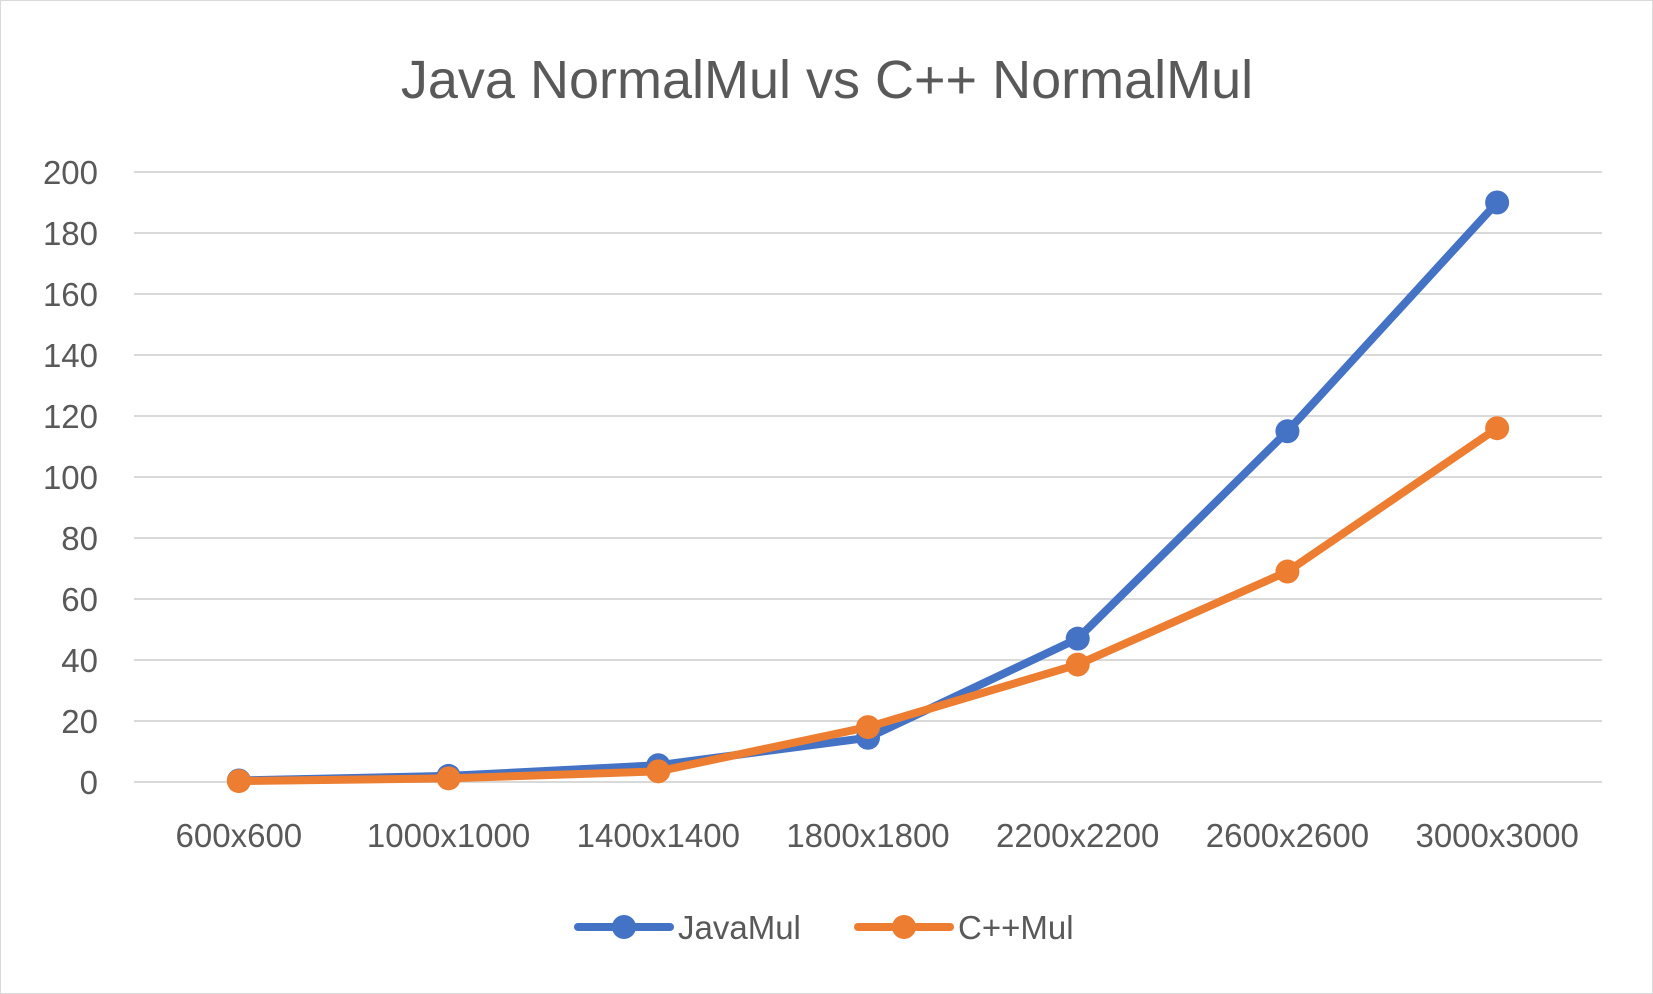 This screenshot has height=994, width=1653. I want to click on y-tick-label: 60, so click(79, 599).